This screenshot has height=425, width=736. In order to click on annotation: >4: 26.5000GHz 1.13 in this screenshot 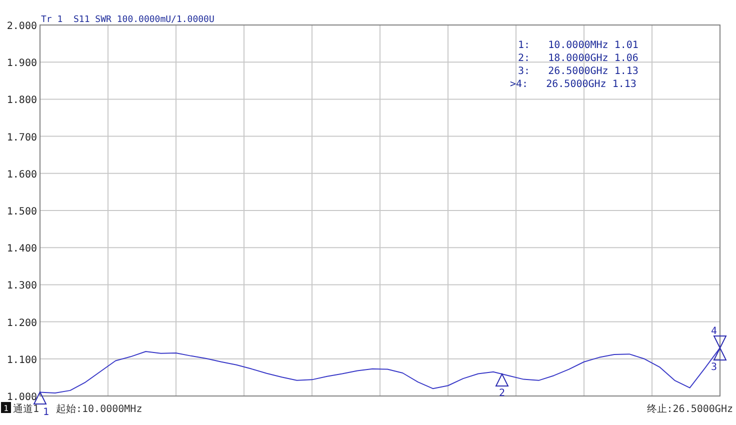, I will do `click(573, 84)`.